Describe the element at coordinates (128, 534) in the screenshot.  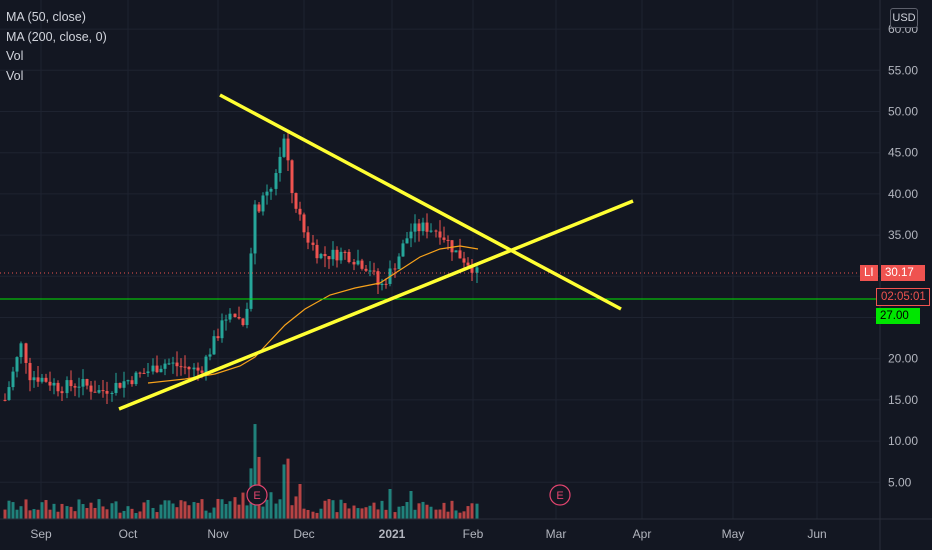
I see `time-tick-label: Oct` at that location.